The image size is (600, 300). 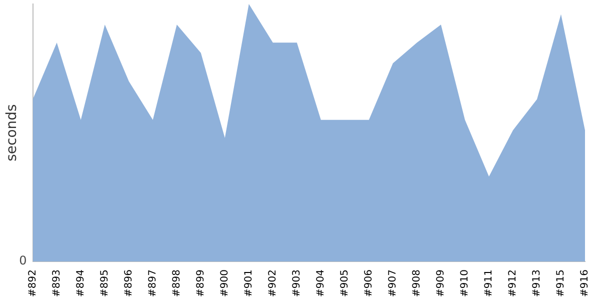 What do you see at coordinates (561, 284) in the screenshot?
I see `x-tick-label: #915` at bounding box center [561, 284].